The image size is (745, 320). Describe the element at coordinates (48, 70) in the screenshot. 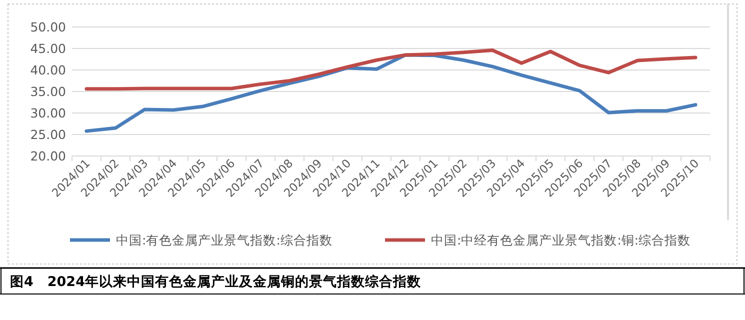

I see `y-tick-label: 40.00` at that location.